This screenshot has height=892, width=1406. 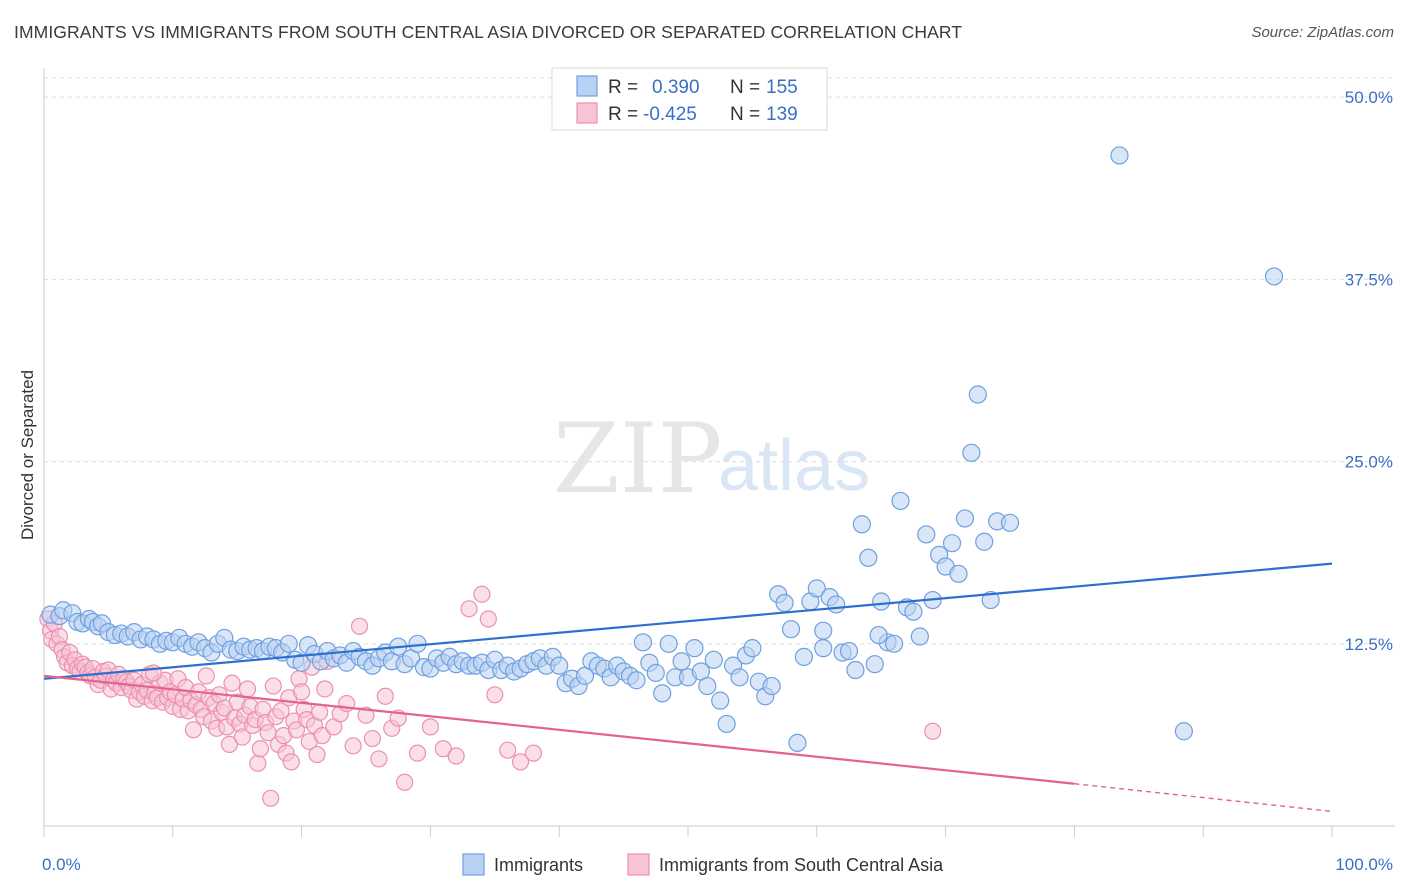 What do you see at coordinates (688, 621) in the screenshot?
I see `trend-line-immigrants` at bounding box center [688, 621].